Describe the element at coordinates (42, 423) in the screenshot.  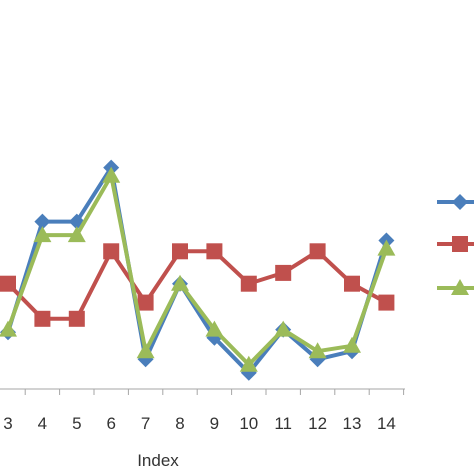
I see `x-tick-label: 4` at that location.